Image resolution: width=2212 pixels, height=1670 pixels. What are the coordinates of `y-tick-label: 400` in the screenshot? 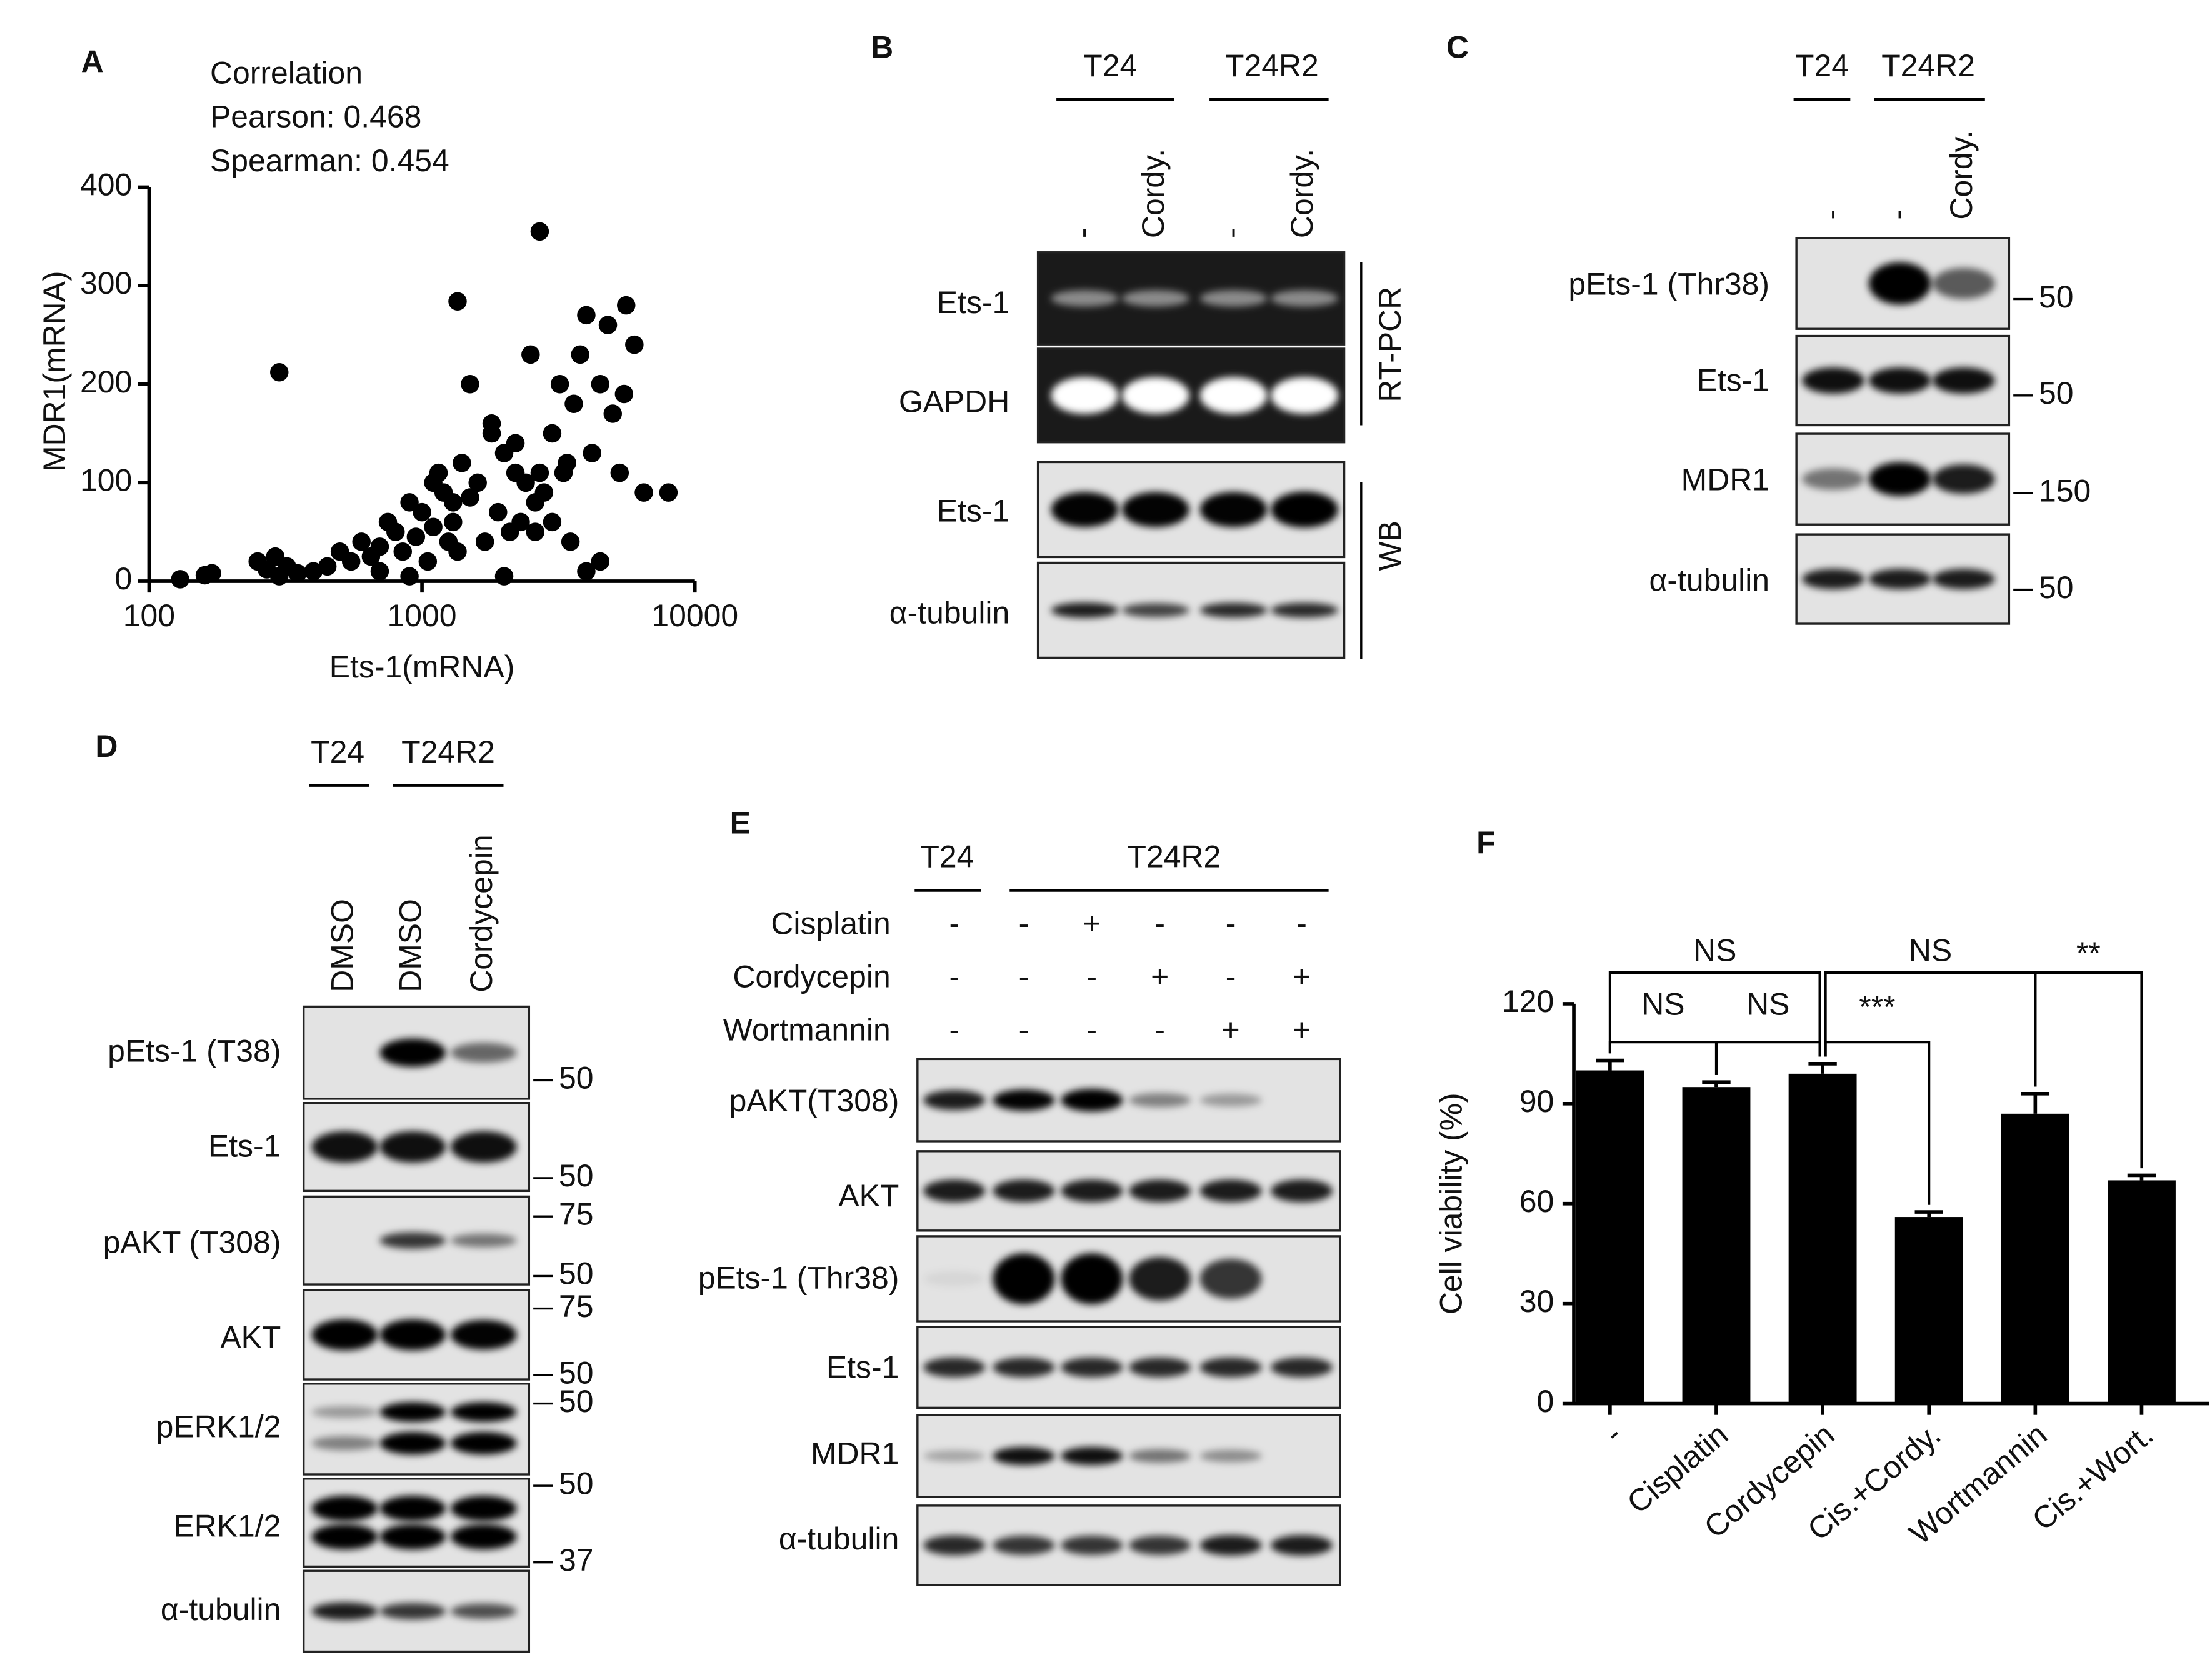 It's located at (106, 185).